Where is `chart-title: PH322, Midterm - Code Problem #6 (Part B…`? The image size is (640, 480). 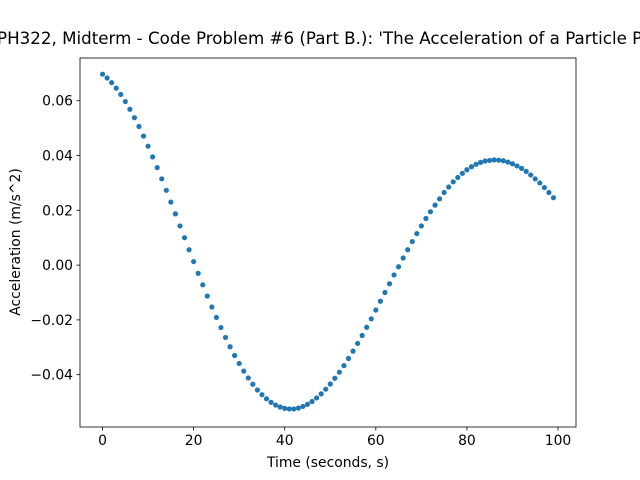
chart-title: PH322, Midterm - Code Problem #6 (Part B… is located at coordinates (320, 38).